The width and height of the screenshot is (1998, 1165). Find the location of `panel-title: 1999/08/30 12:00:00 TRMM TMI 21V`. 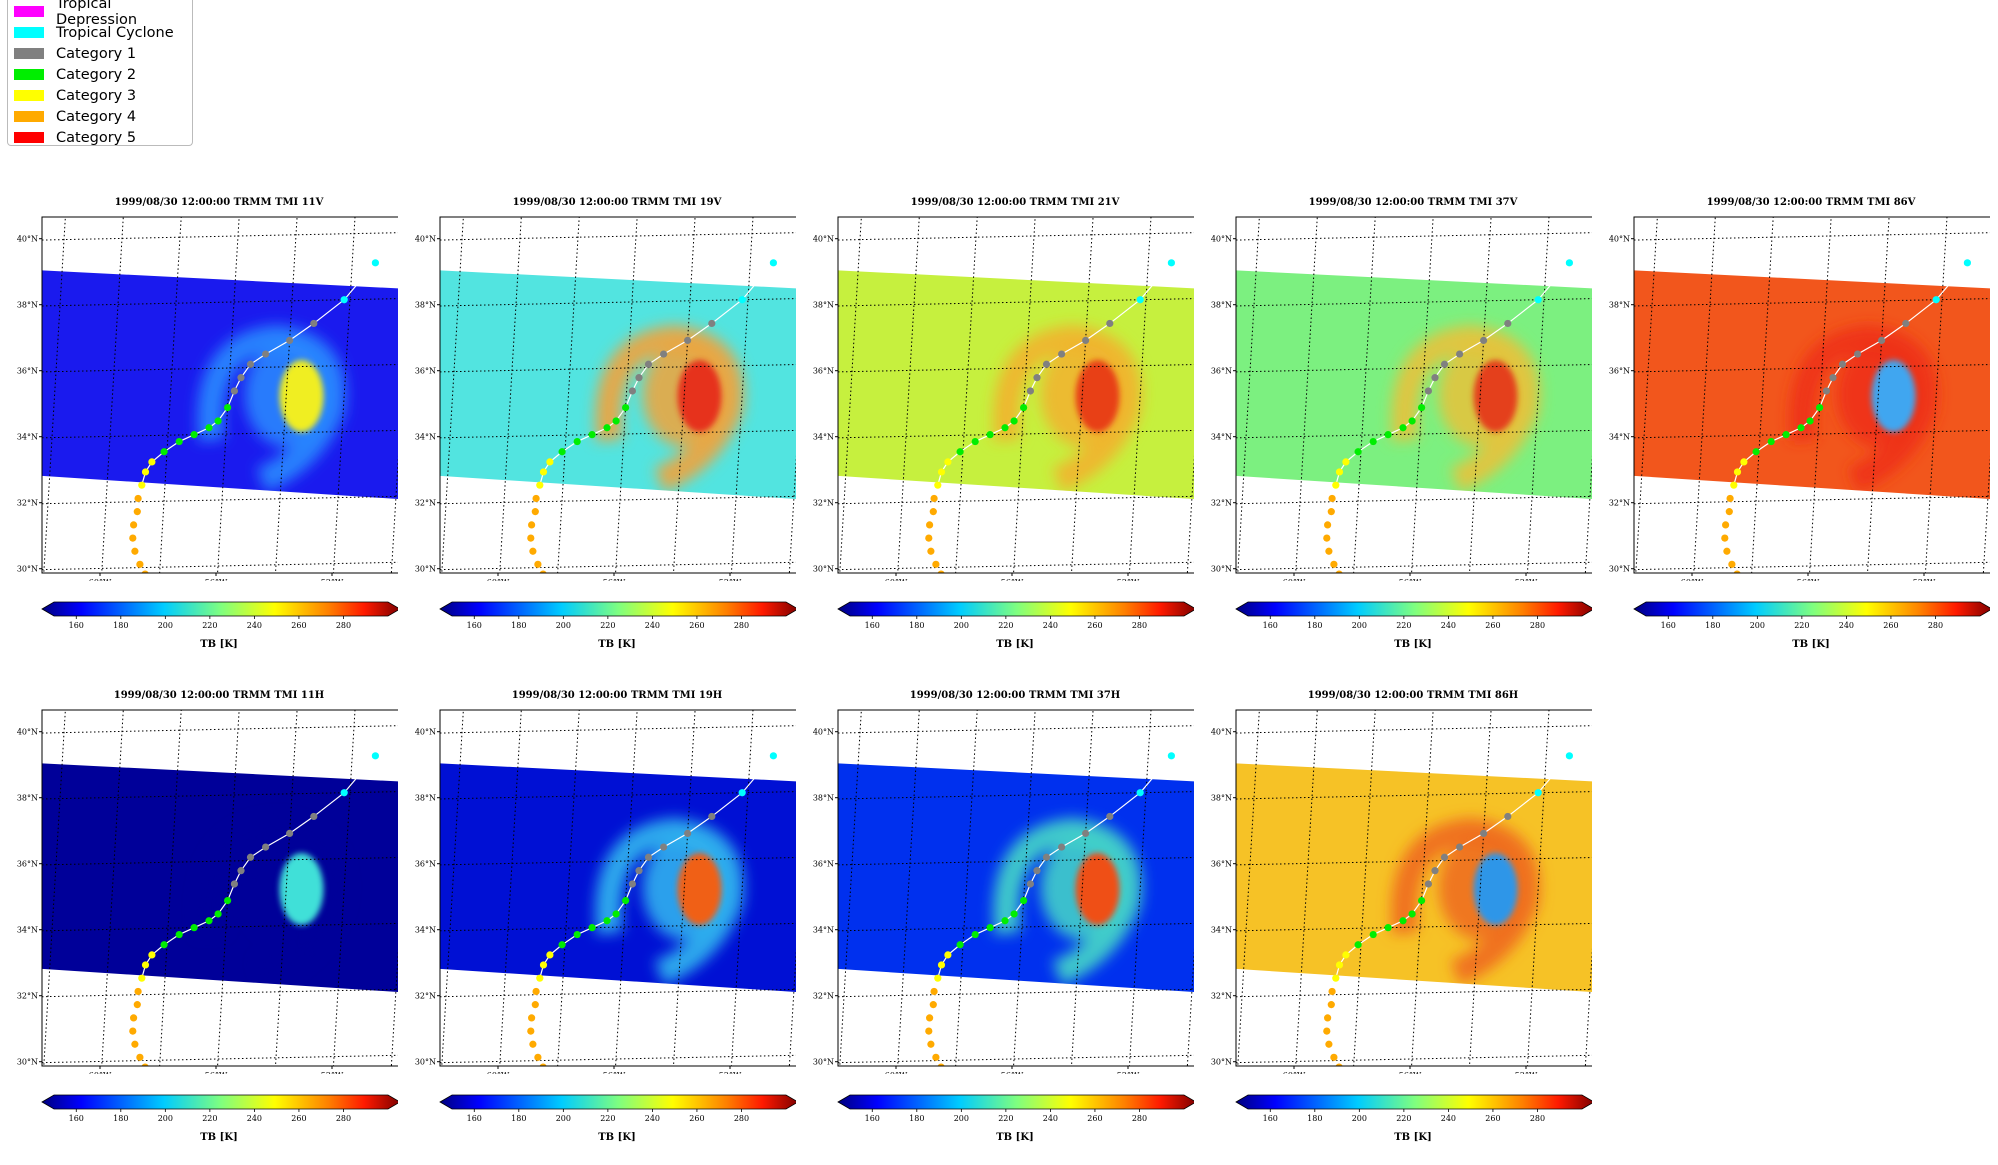

panel-title: 1999/08/30 12:00:00 TRMM TMI 21V is located at coordinates (1015, 202).